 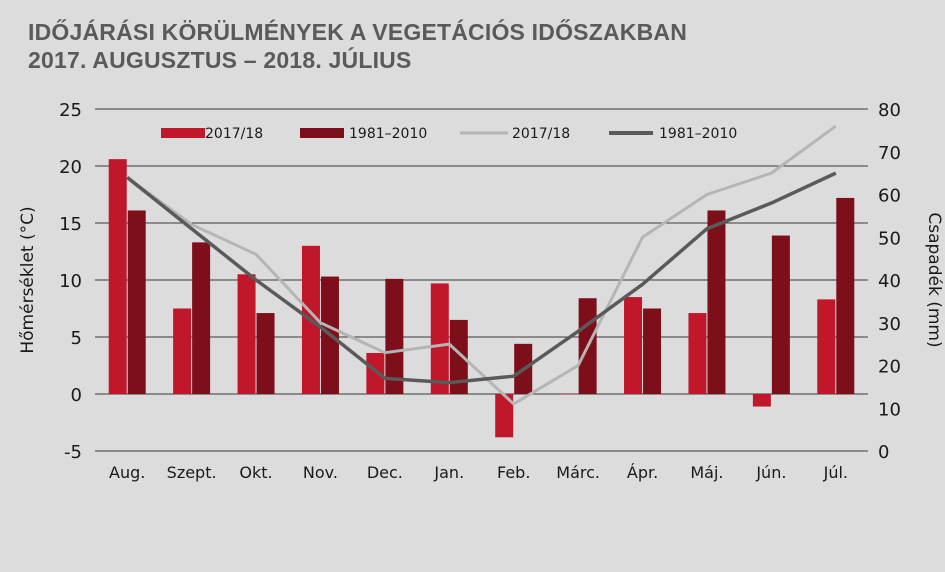 What do you see at coordinates (76, 395) in the screenshot?
I see `left-tick-label: 0` at bounding box center [76, 395].